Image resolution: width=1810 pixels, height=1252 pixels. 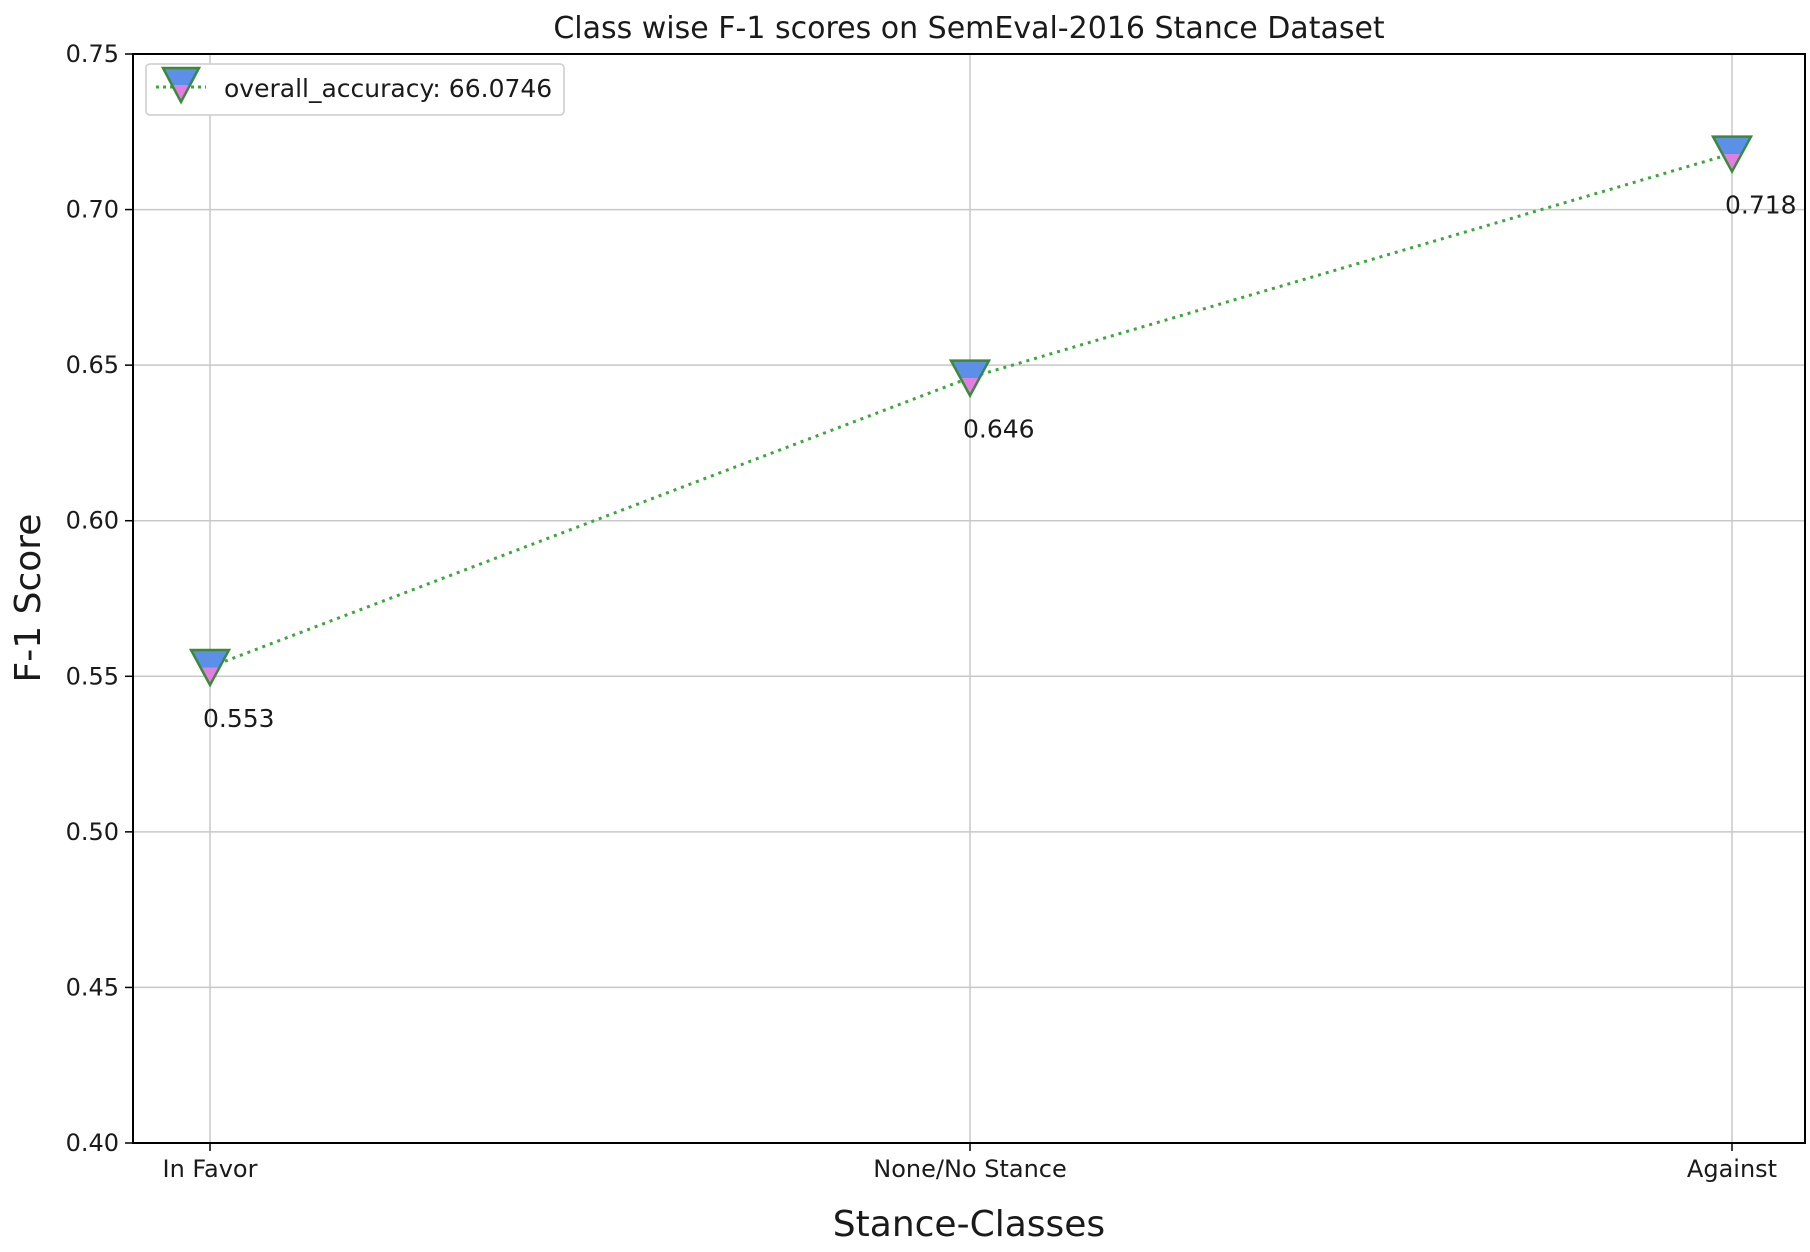 What do you see at coordinates (1761, 205) in the screenshot?
I see `data-label: 0.718` at bounding box center [1761, 205].